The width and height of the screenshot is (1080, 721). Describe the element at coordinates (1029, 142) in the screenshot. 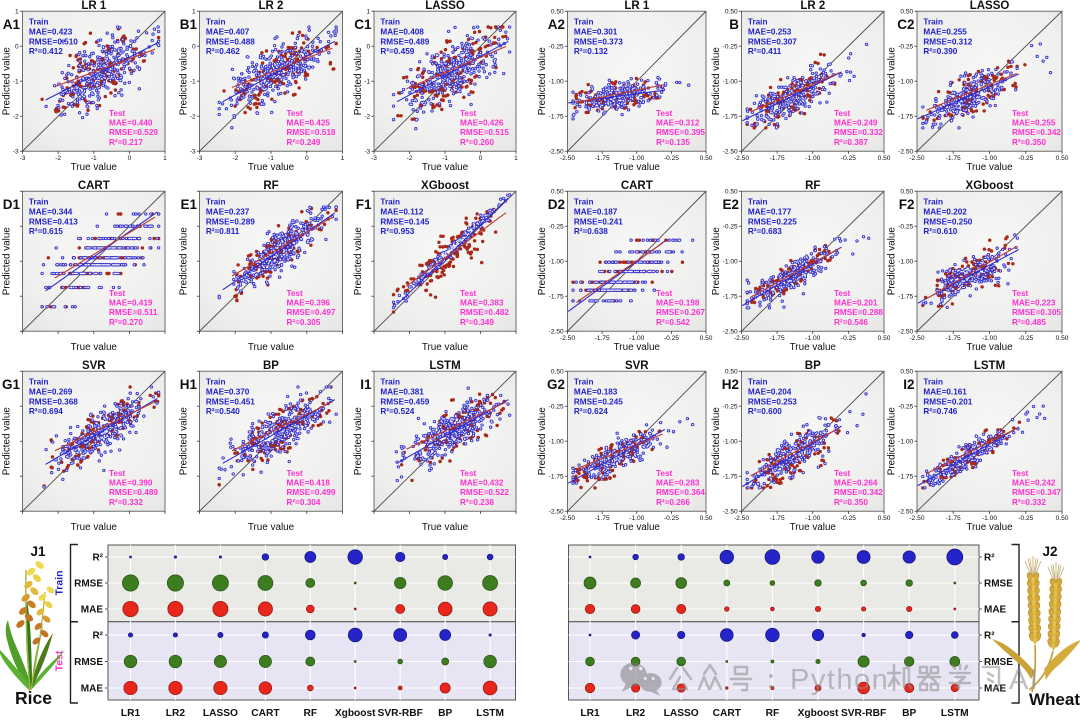

I see `svg-text: R²=0.350` at that location.